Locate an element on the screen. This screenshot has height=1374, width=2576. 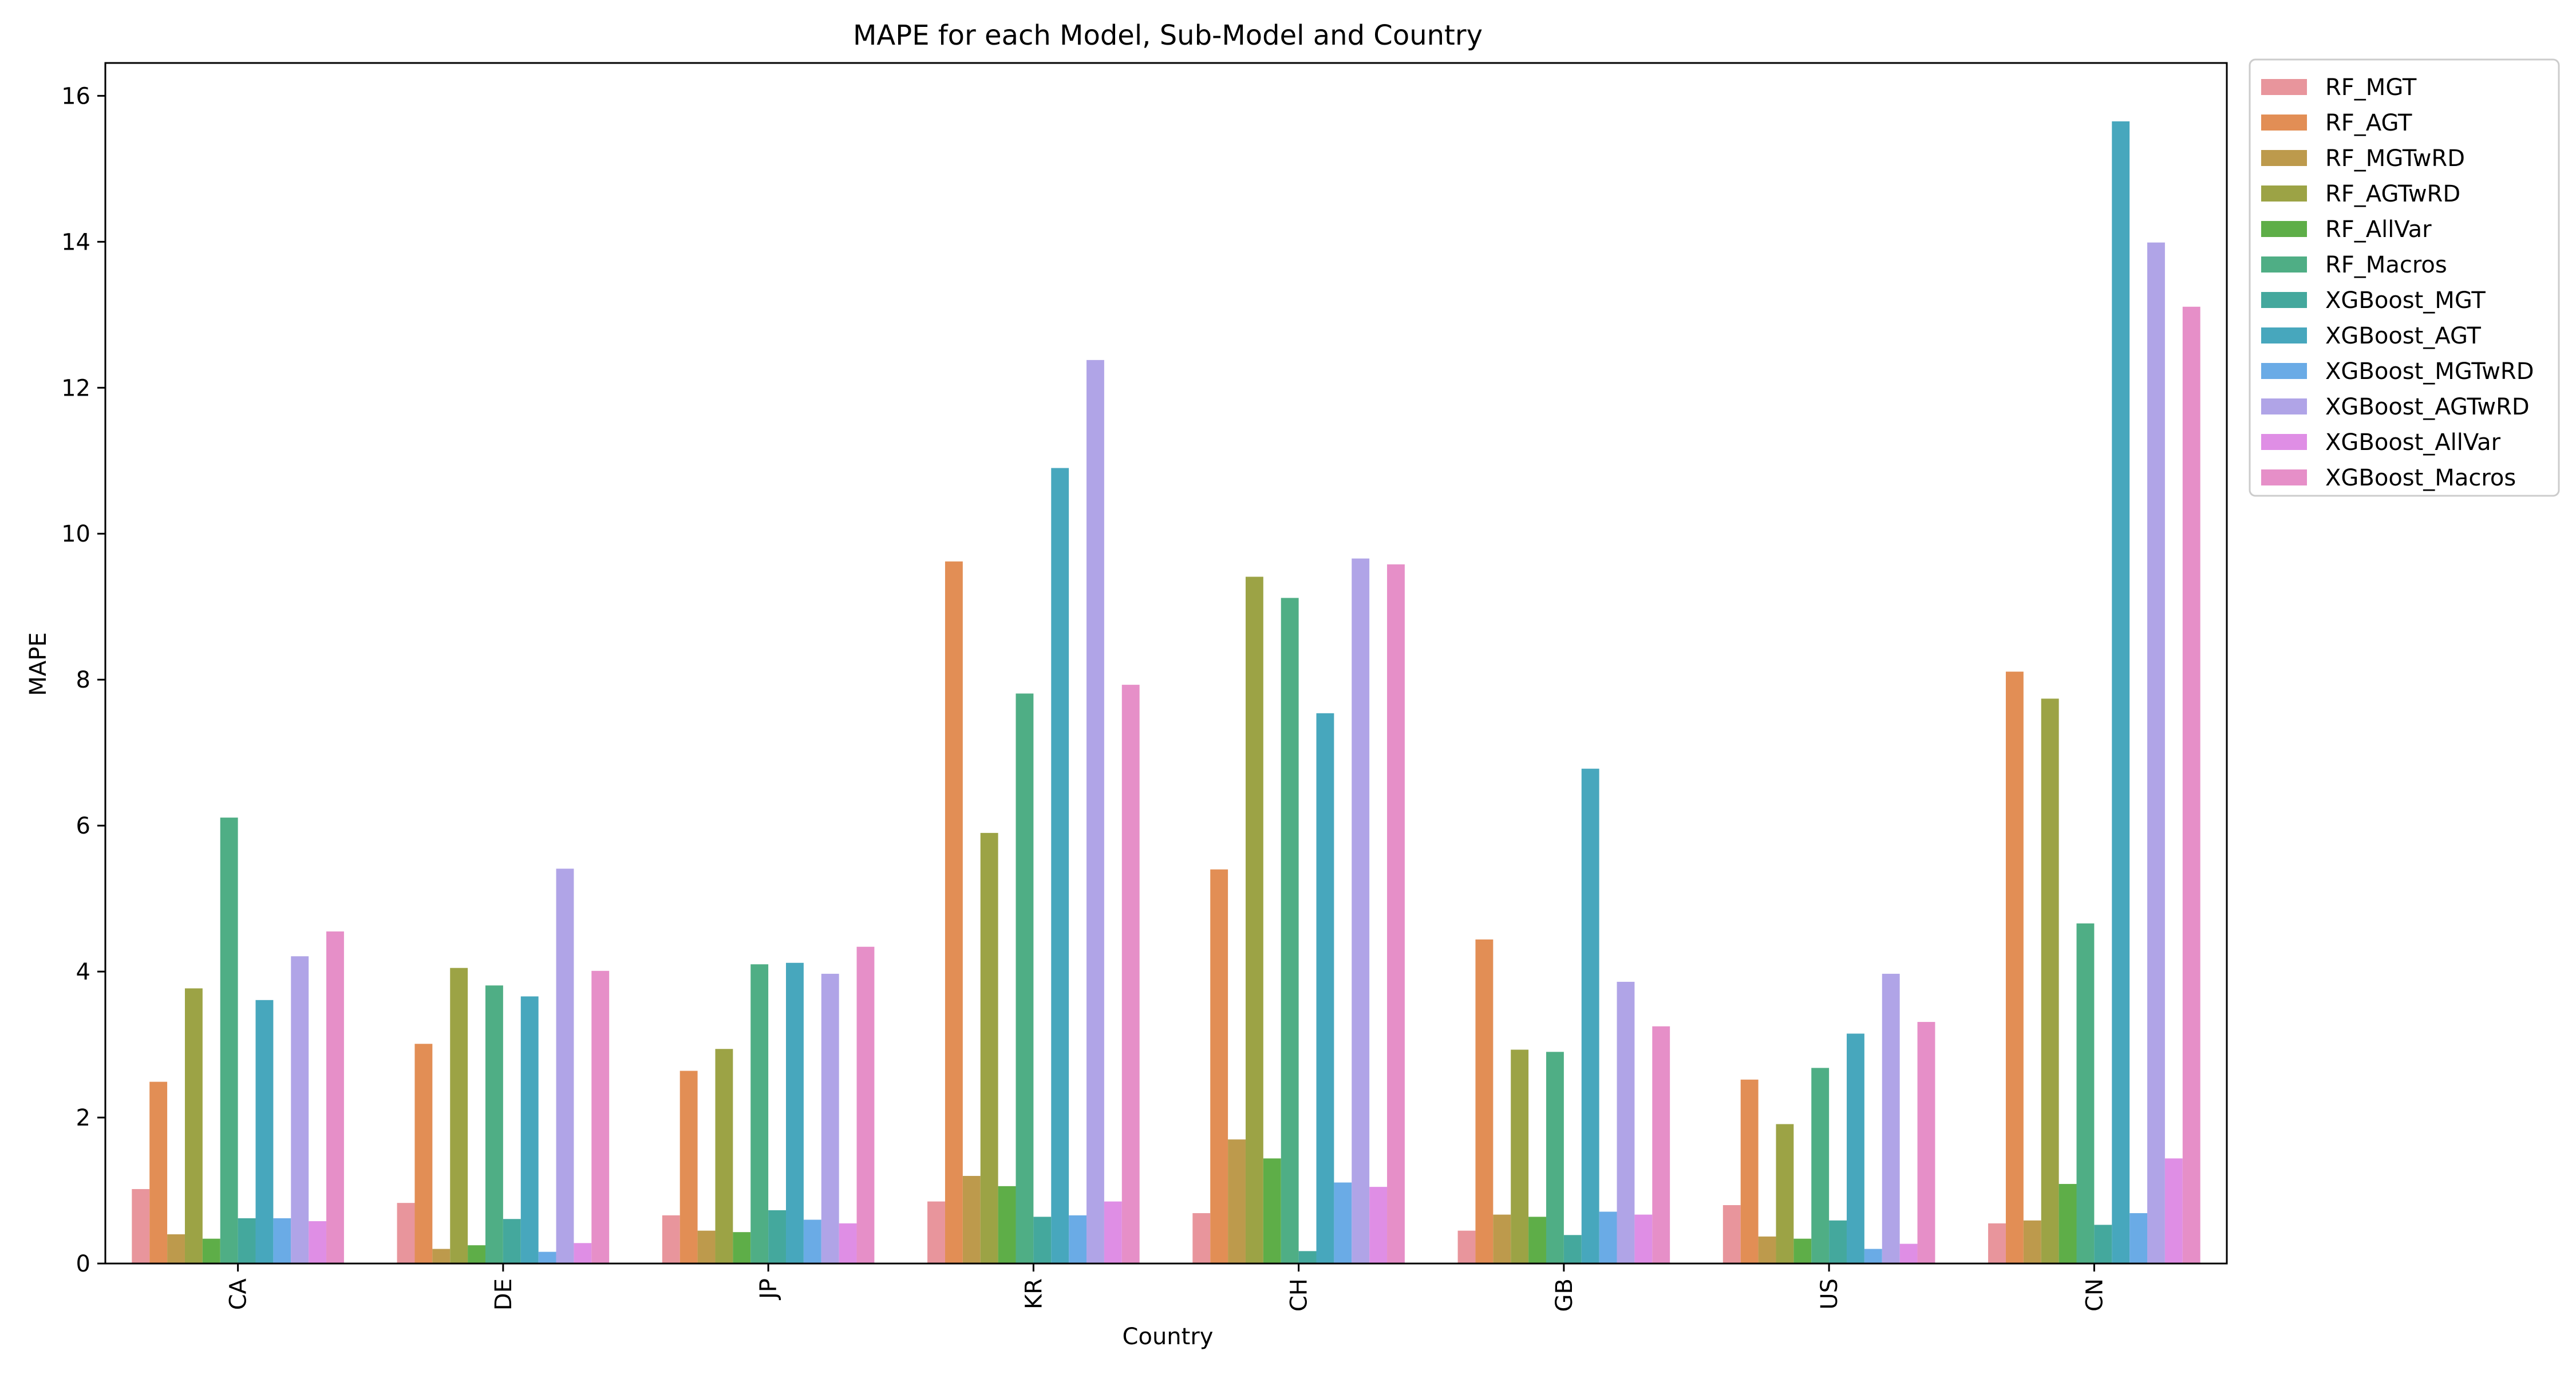
legend-swatch-XGBoost_AllVar is located at coordinates (2284, 442).